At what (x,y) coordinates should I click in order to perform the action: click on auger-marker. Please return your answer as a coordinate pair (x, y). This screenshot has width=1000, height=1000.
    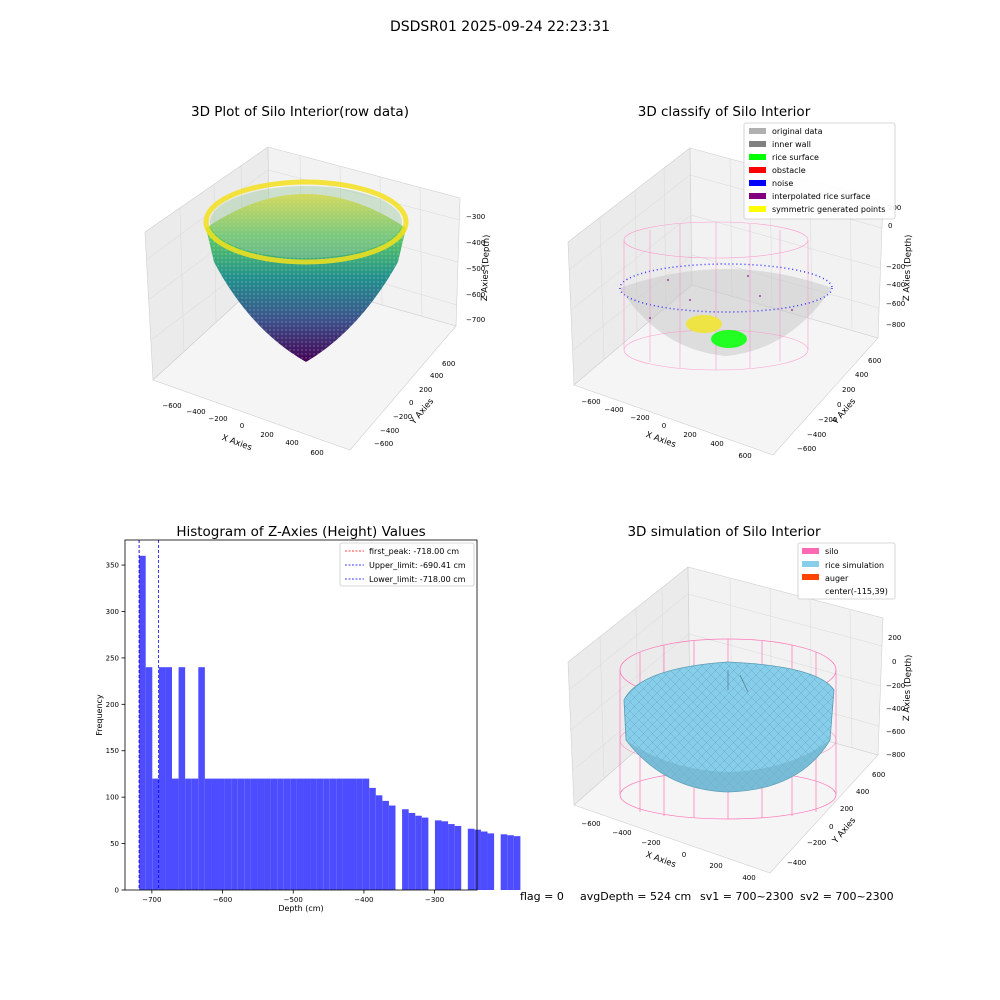
    Looking at the image, I should click on (738, 681).